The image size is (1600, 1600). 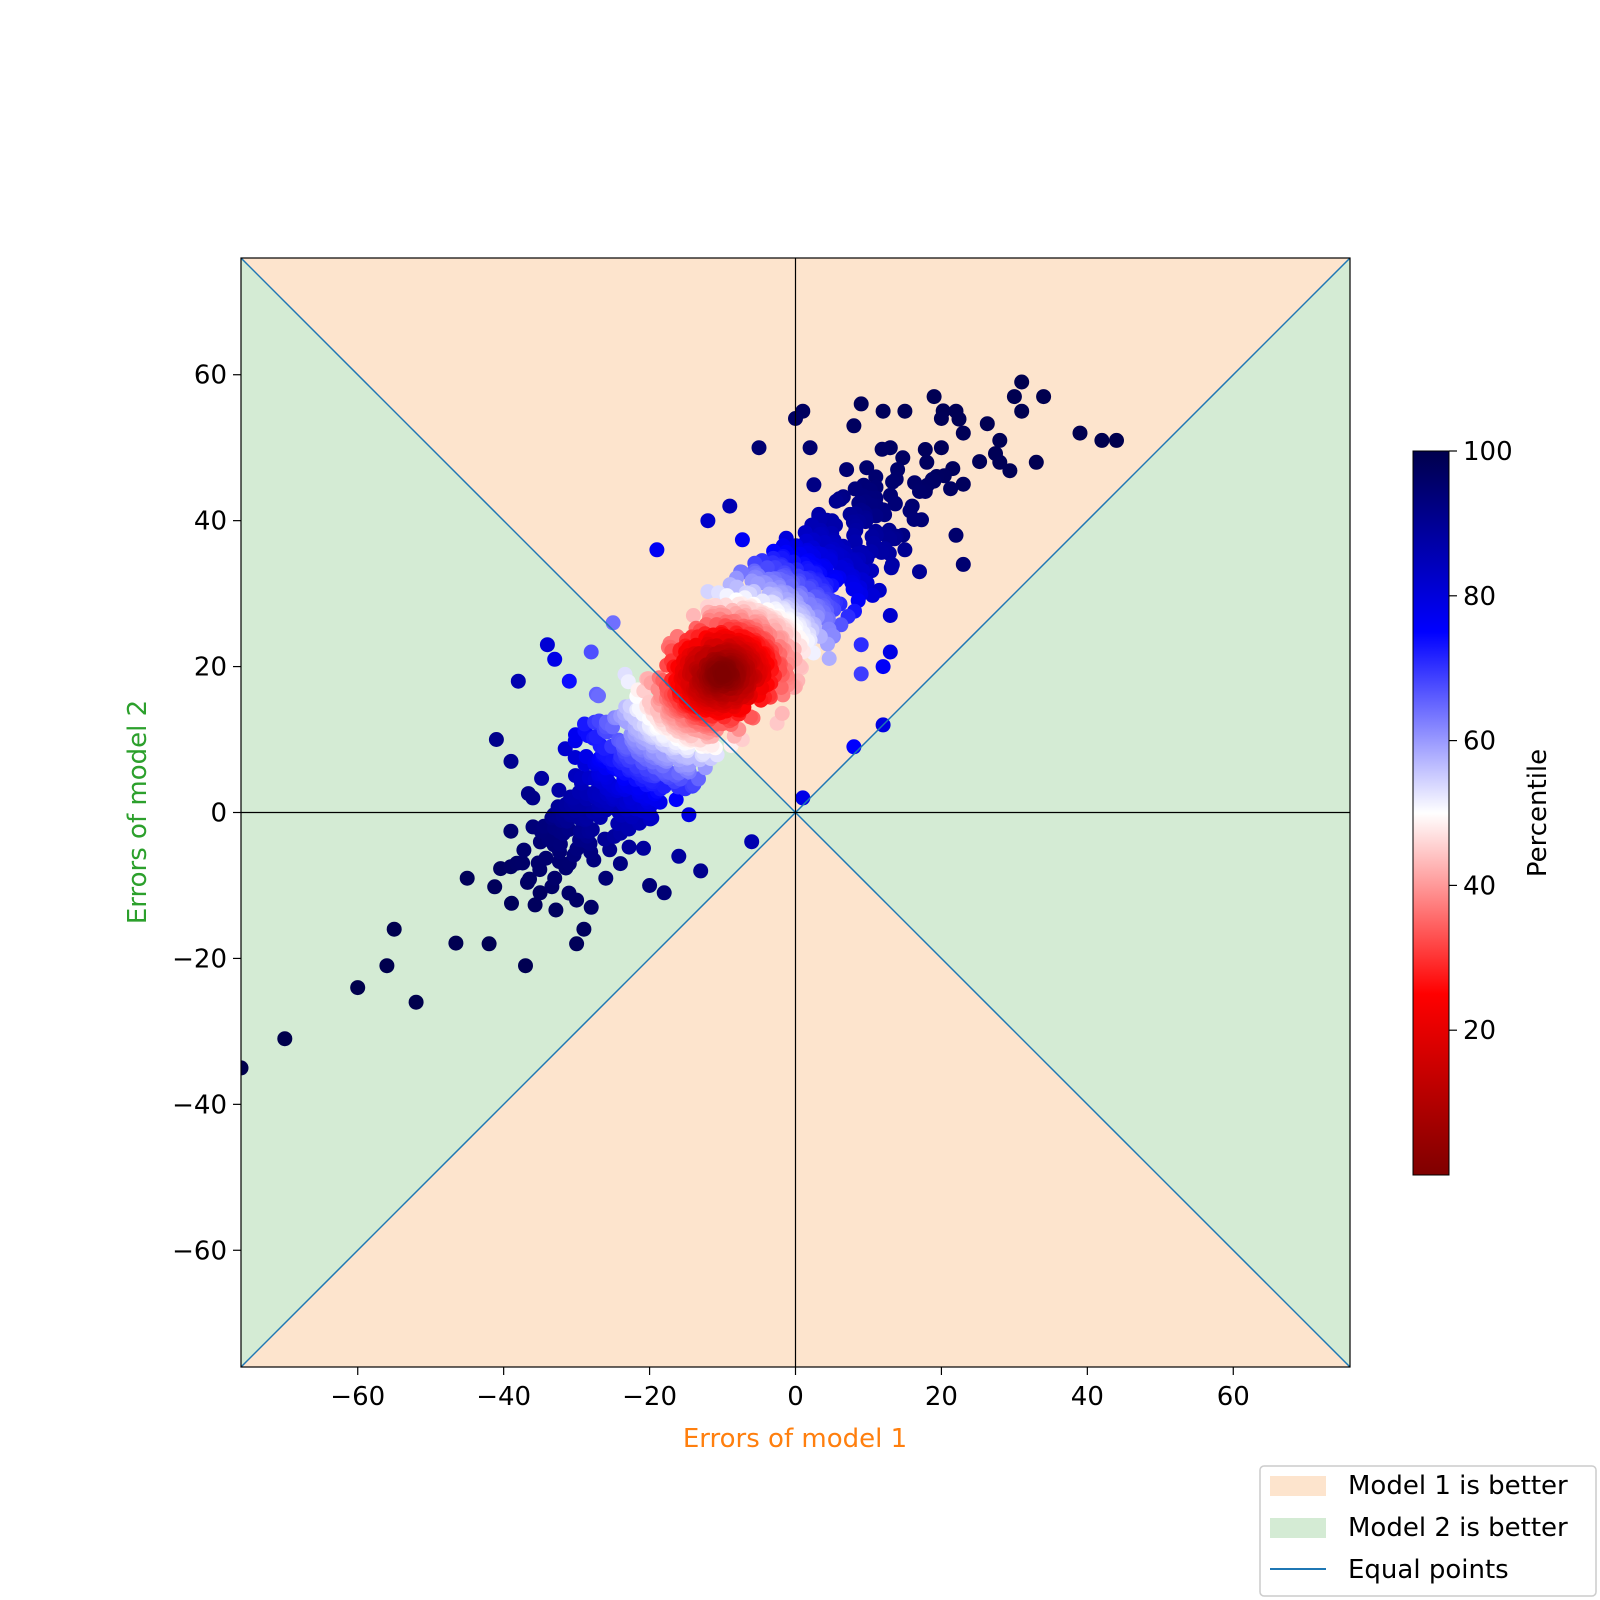 I want to click on legend-frame, so click(x=1428, y=1531).